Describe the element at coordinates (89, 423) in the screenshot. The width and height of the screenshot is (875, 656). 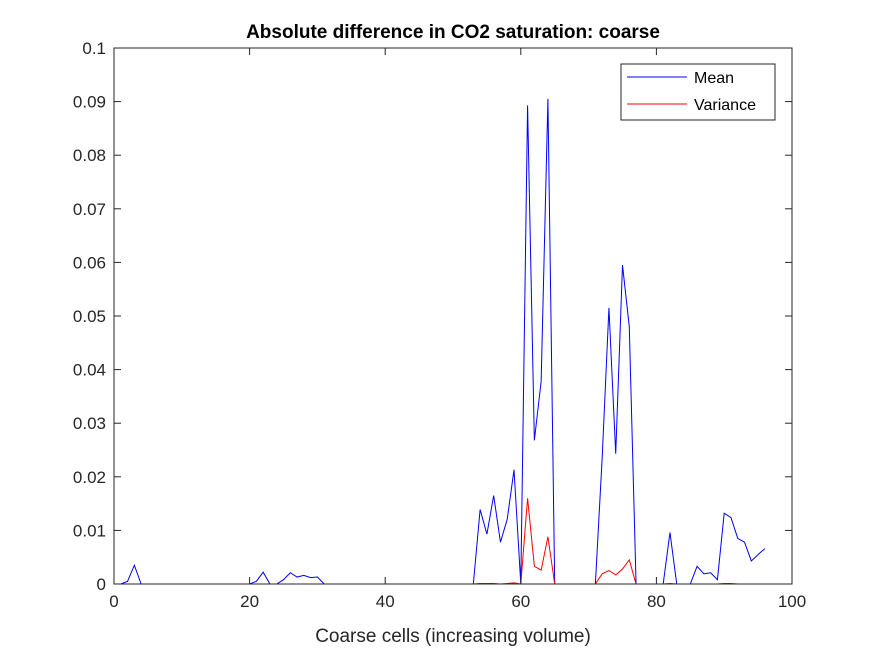
I see `y-tick-label: 0.03` at that location.